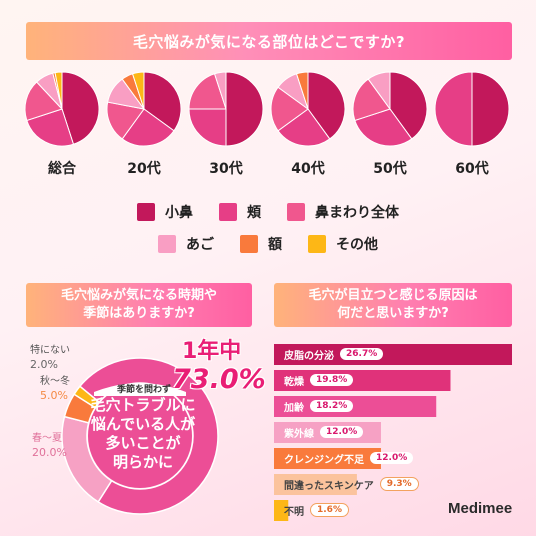  What do you see at coordinates (294, 512) in the screenshot?
I see `bar-category: 不明` at bounding box center [294, 512].